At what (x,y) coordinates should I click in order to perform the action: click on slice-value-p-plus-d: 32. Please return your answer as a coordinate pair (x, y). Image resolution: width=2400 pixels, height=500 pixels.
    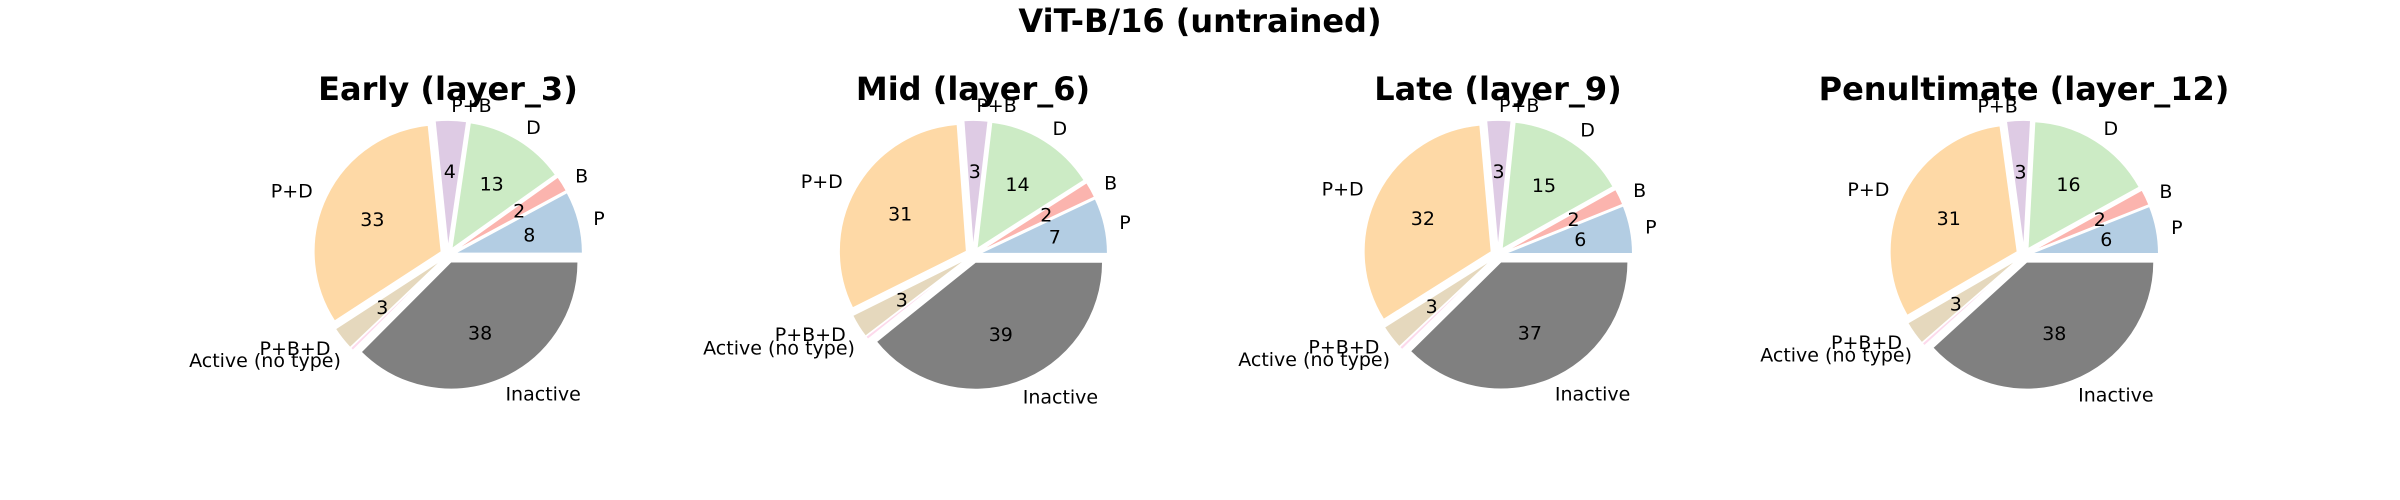
    Looking at the image, I should click on (1423, 219).